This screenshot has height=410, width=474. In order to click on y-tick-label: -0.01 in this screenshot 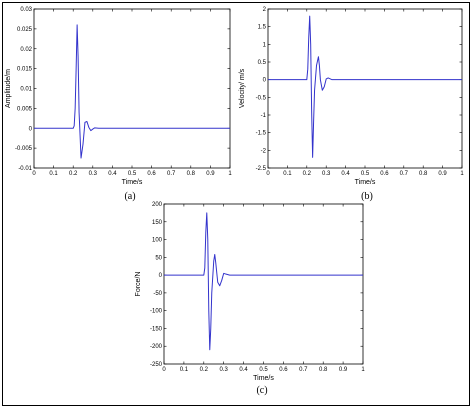, I will do `click(25, 169)`.